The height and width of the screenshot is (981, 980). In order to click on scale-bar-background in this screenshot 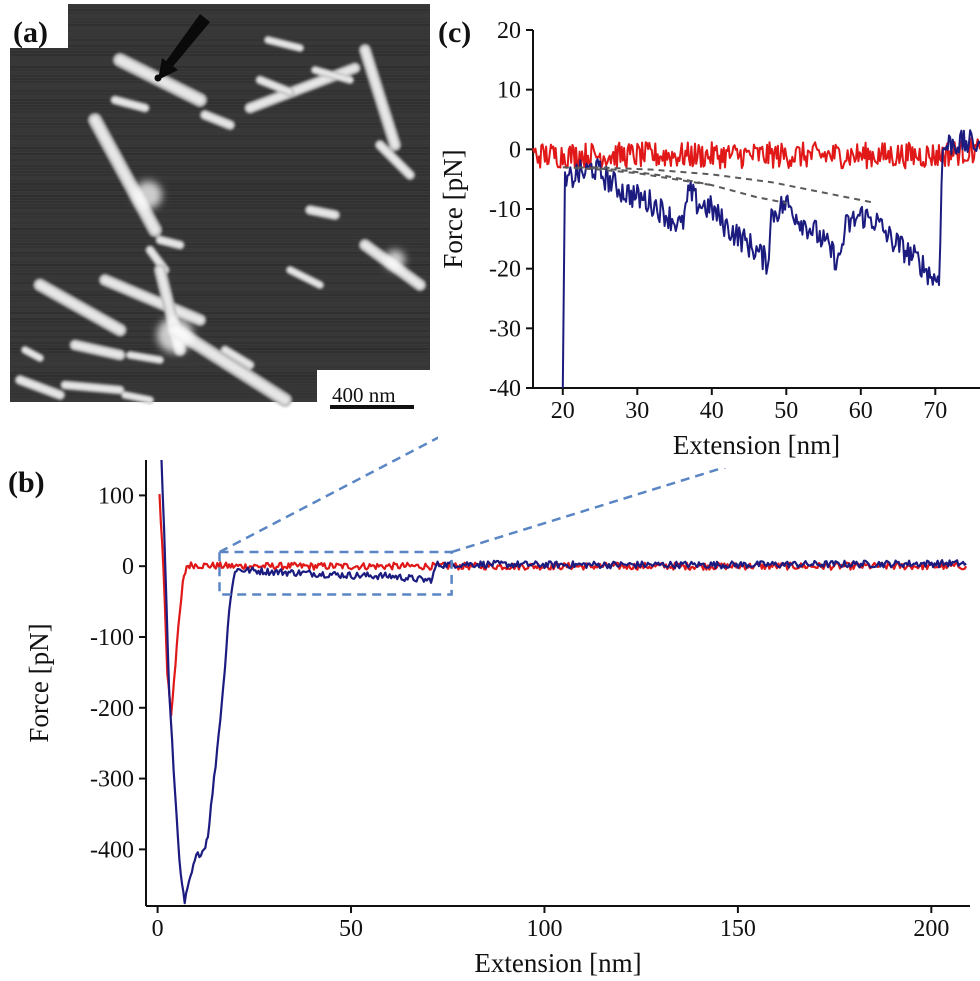, I will do `click(373, 386)`.